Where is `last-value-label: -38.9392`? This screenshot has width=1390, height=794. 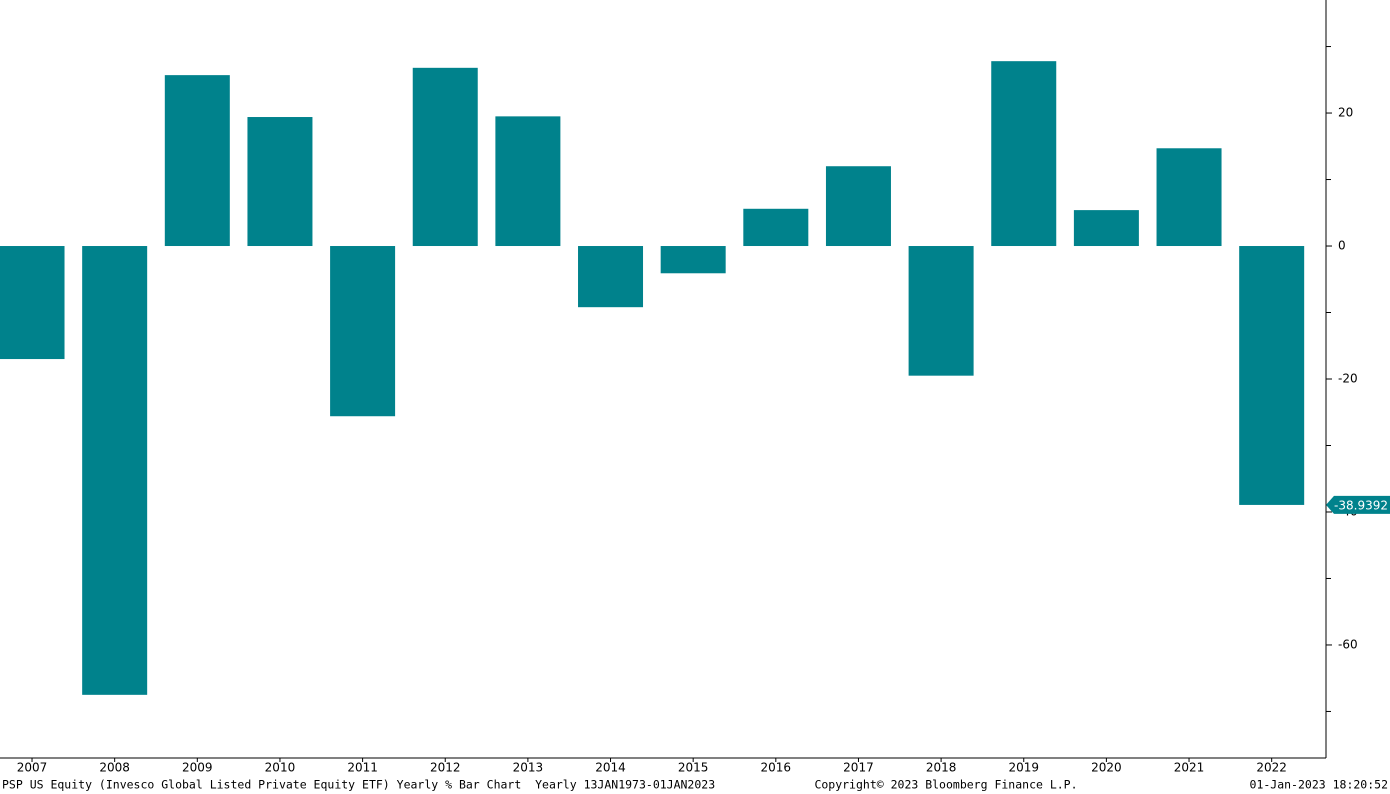 last-value-label: -38.9392 is located at coordinates (1361, 505).